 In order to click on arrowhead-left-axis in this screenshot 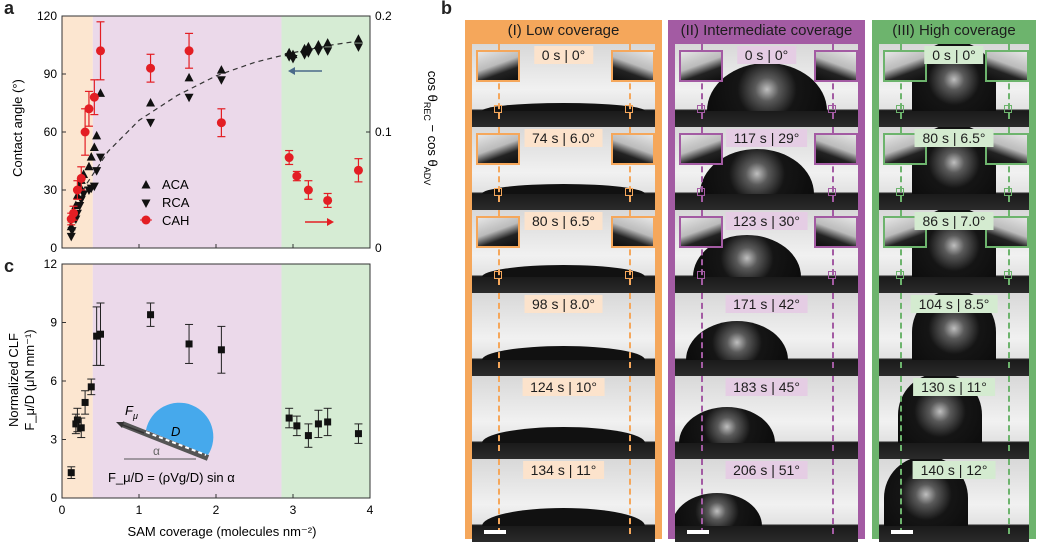, I will do `click(291, 71)`.